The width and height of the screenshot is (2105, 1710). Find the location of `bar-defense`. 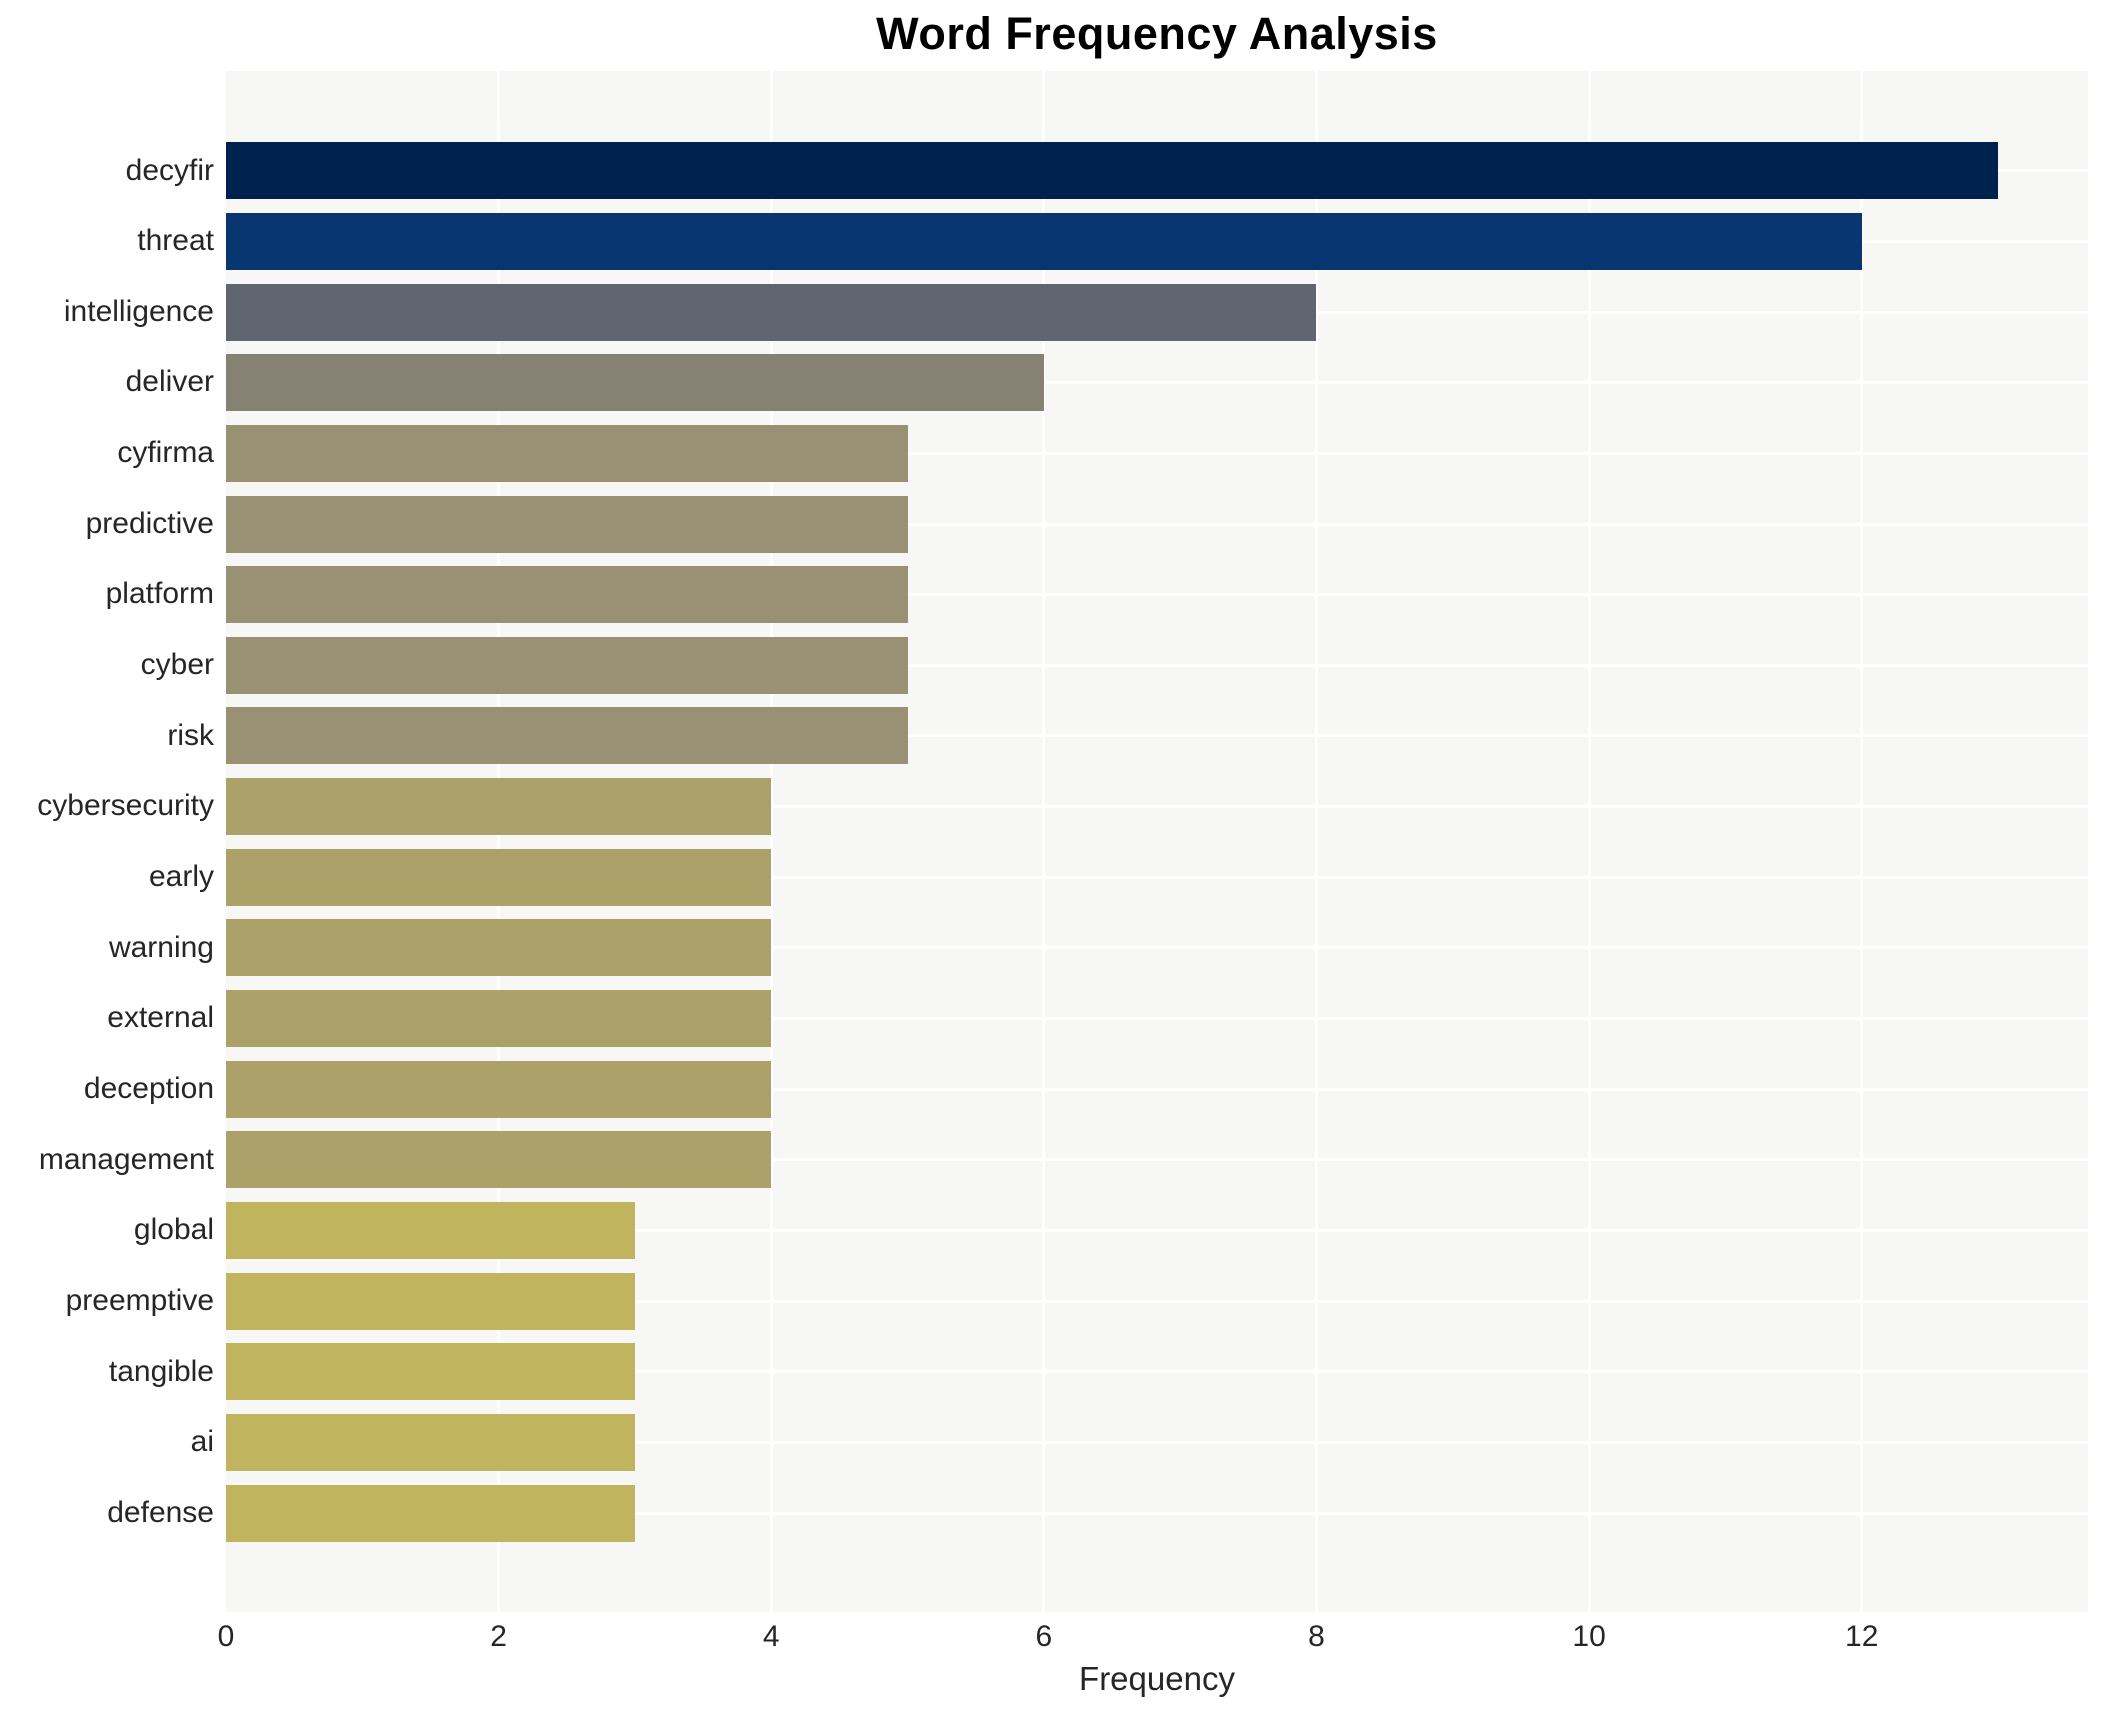

bar-defense is located at coordinates (430, 1513).